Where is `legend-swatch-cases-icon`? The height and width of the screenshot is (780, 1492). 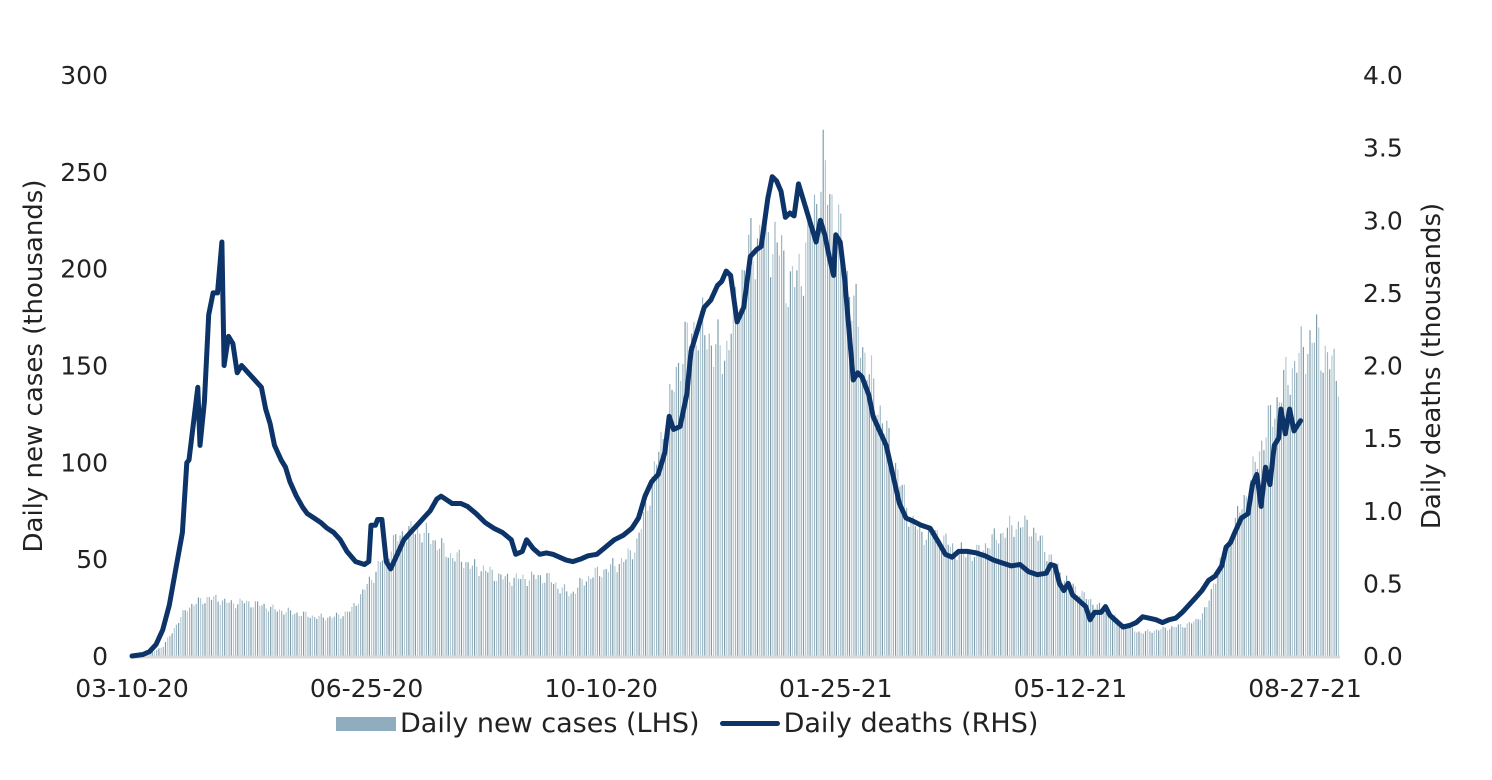 legend-swatch-cases-icon is located at coordinates (366, 723).